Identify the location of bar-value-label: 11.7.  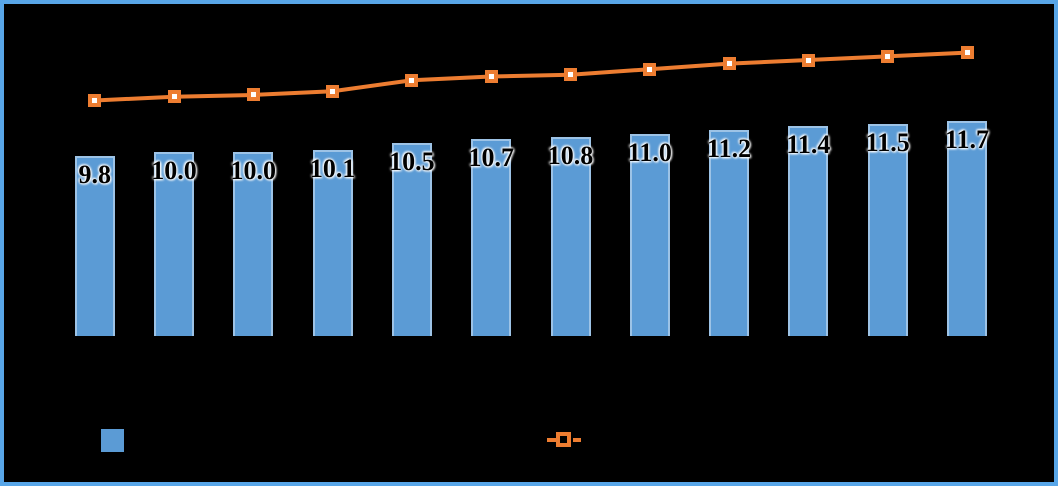
(967, 139).